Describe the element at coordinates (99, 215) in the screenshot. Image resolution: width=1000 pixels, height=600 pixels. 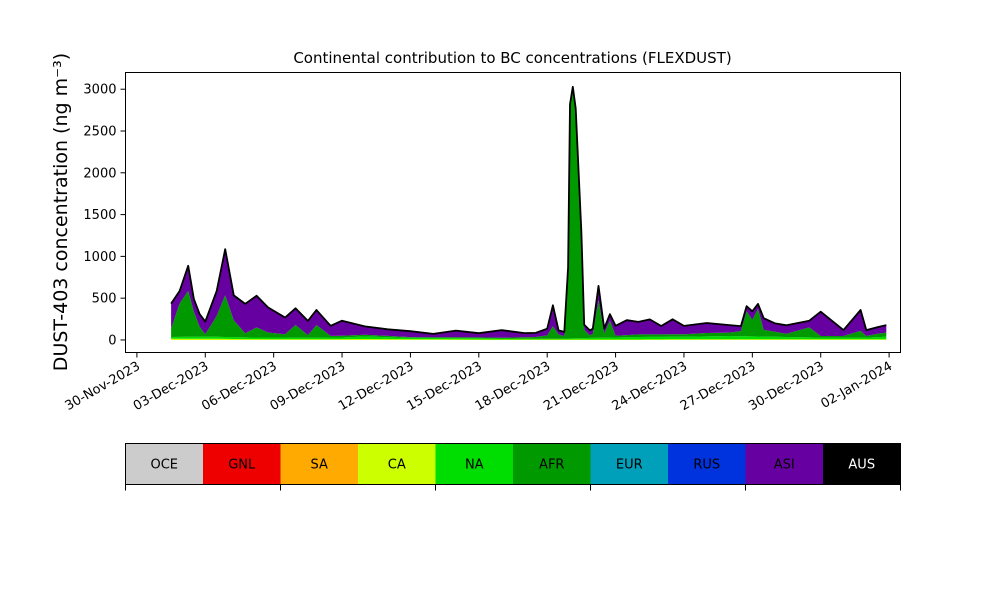
I see `y-tick-label: 1500` at that location.